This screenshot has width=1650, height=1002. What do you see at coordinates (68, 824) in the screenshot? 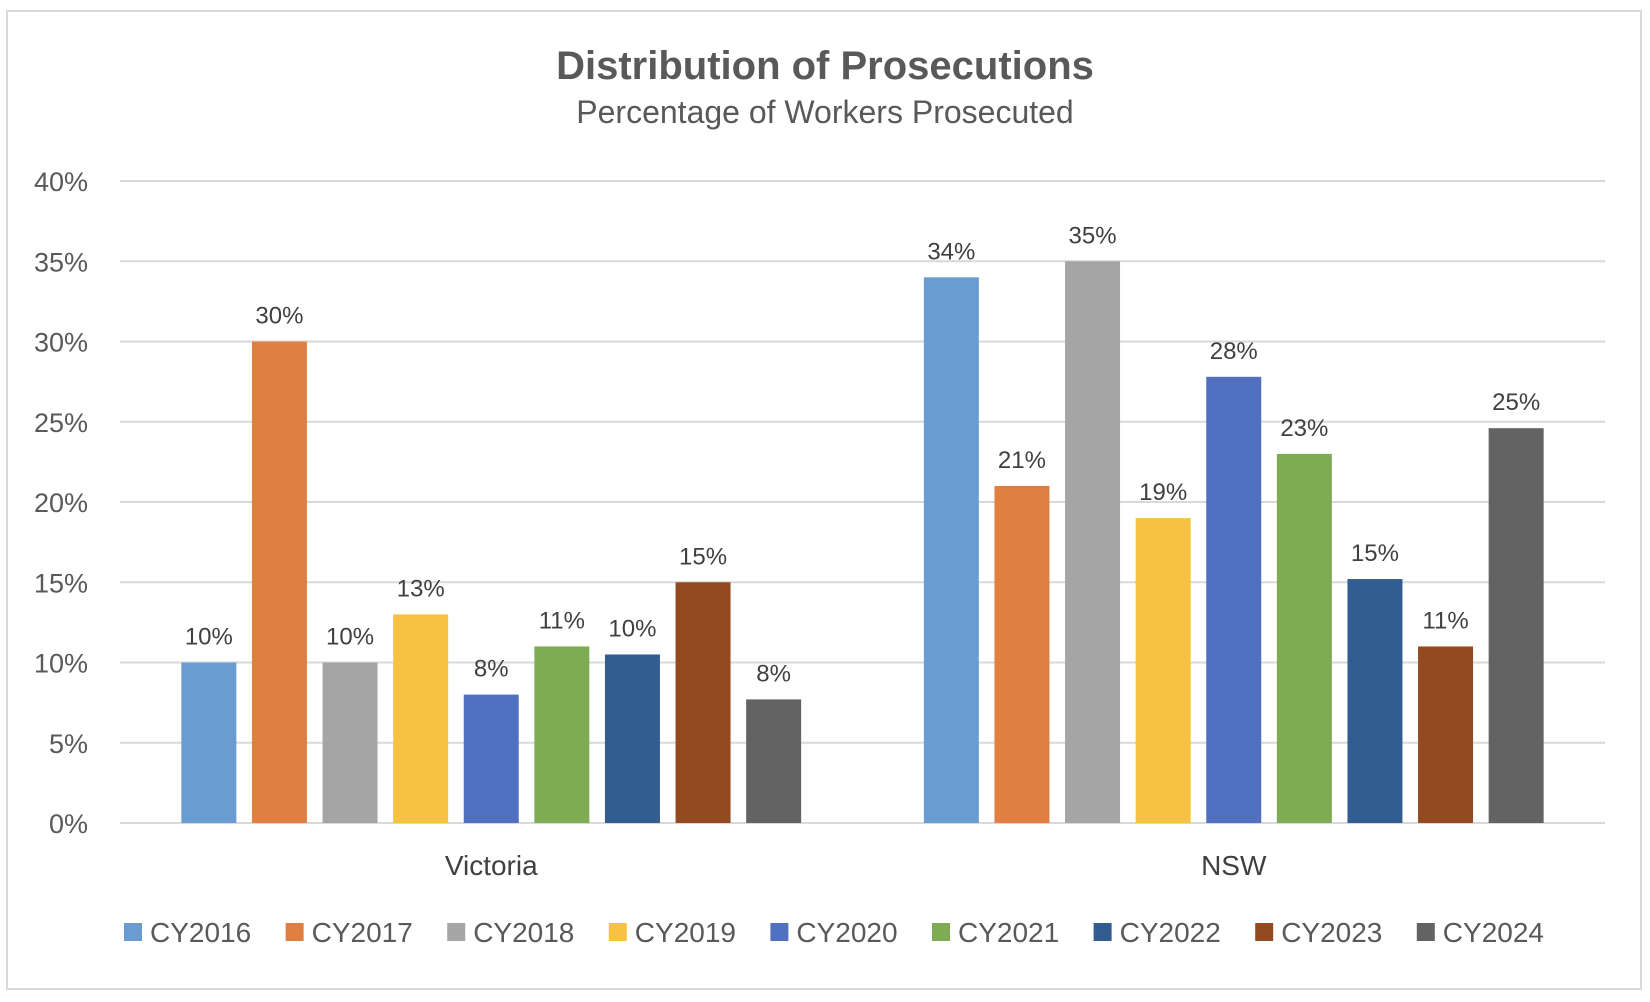
I see `y-tick-label: 0%` at bounding box center [68, 824].